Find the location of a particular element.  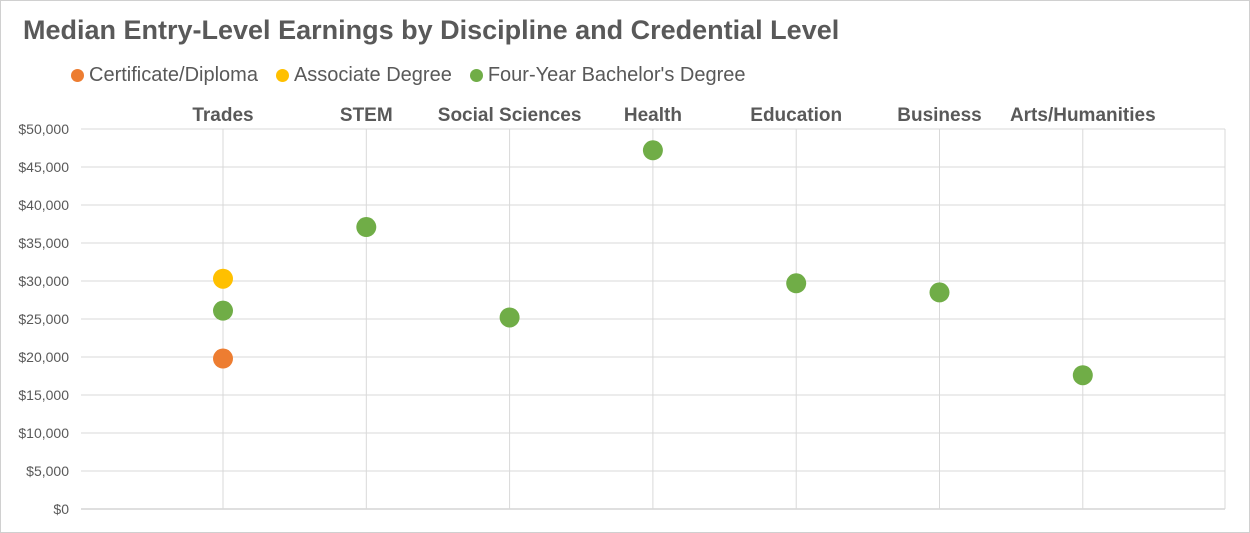

category-label: Business is located at coordinates (939, 115).